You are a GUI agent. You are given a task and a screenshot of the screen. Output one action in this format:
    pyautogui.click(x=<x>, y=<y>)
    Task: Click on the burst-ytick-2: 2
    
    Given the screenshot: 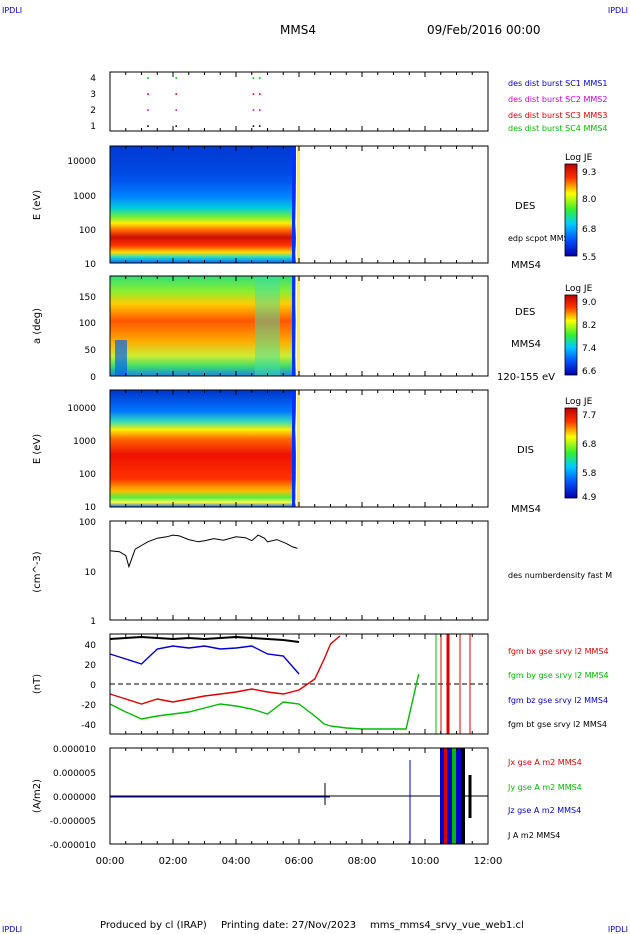 What is the action you would take?
    pyautogui.click(x=93, y=111)
    